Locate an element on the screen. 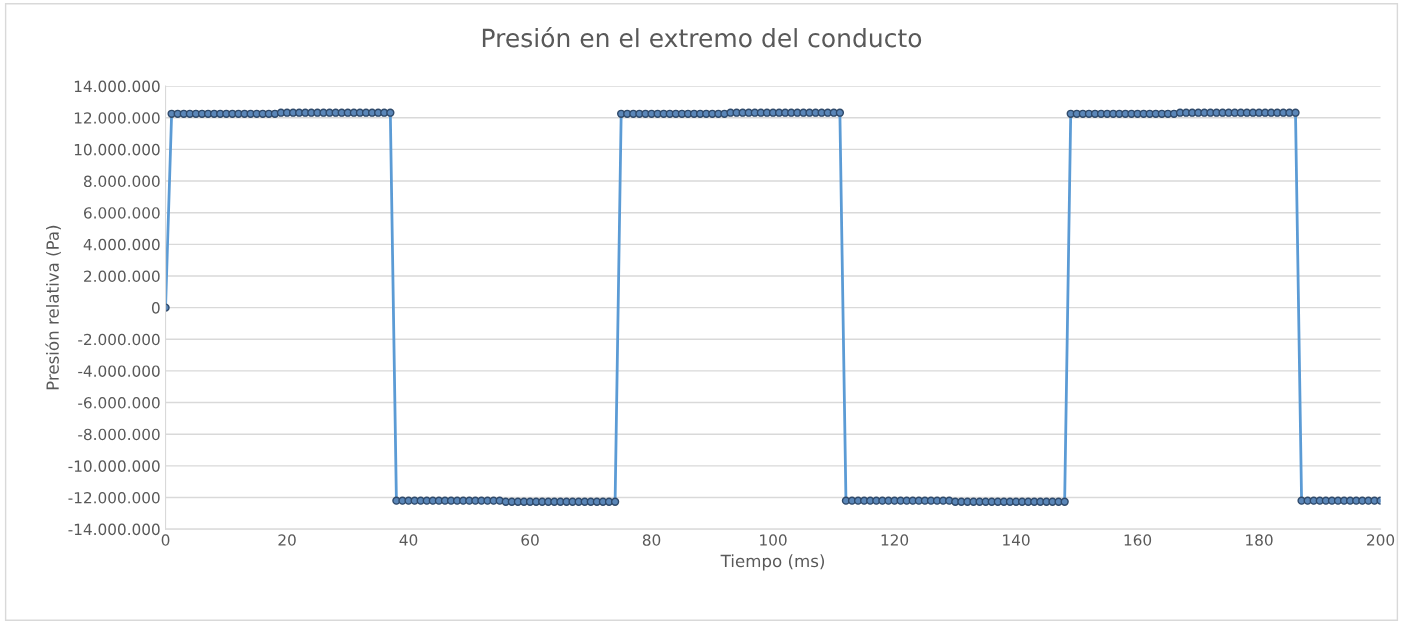 The height and width of the screenshot is (624, 1403). y-tick-label: -4.000.000 is located at coordinates (119, 371).